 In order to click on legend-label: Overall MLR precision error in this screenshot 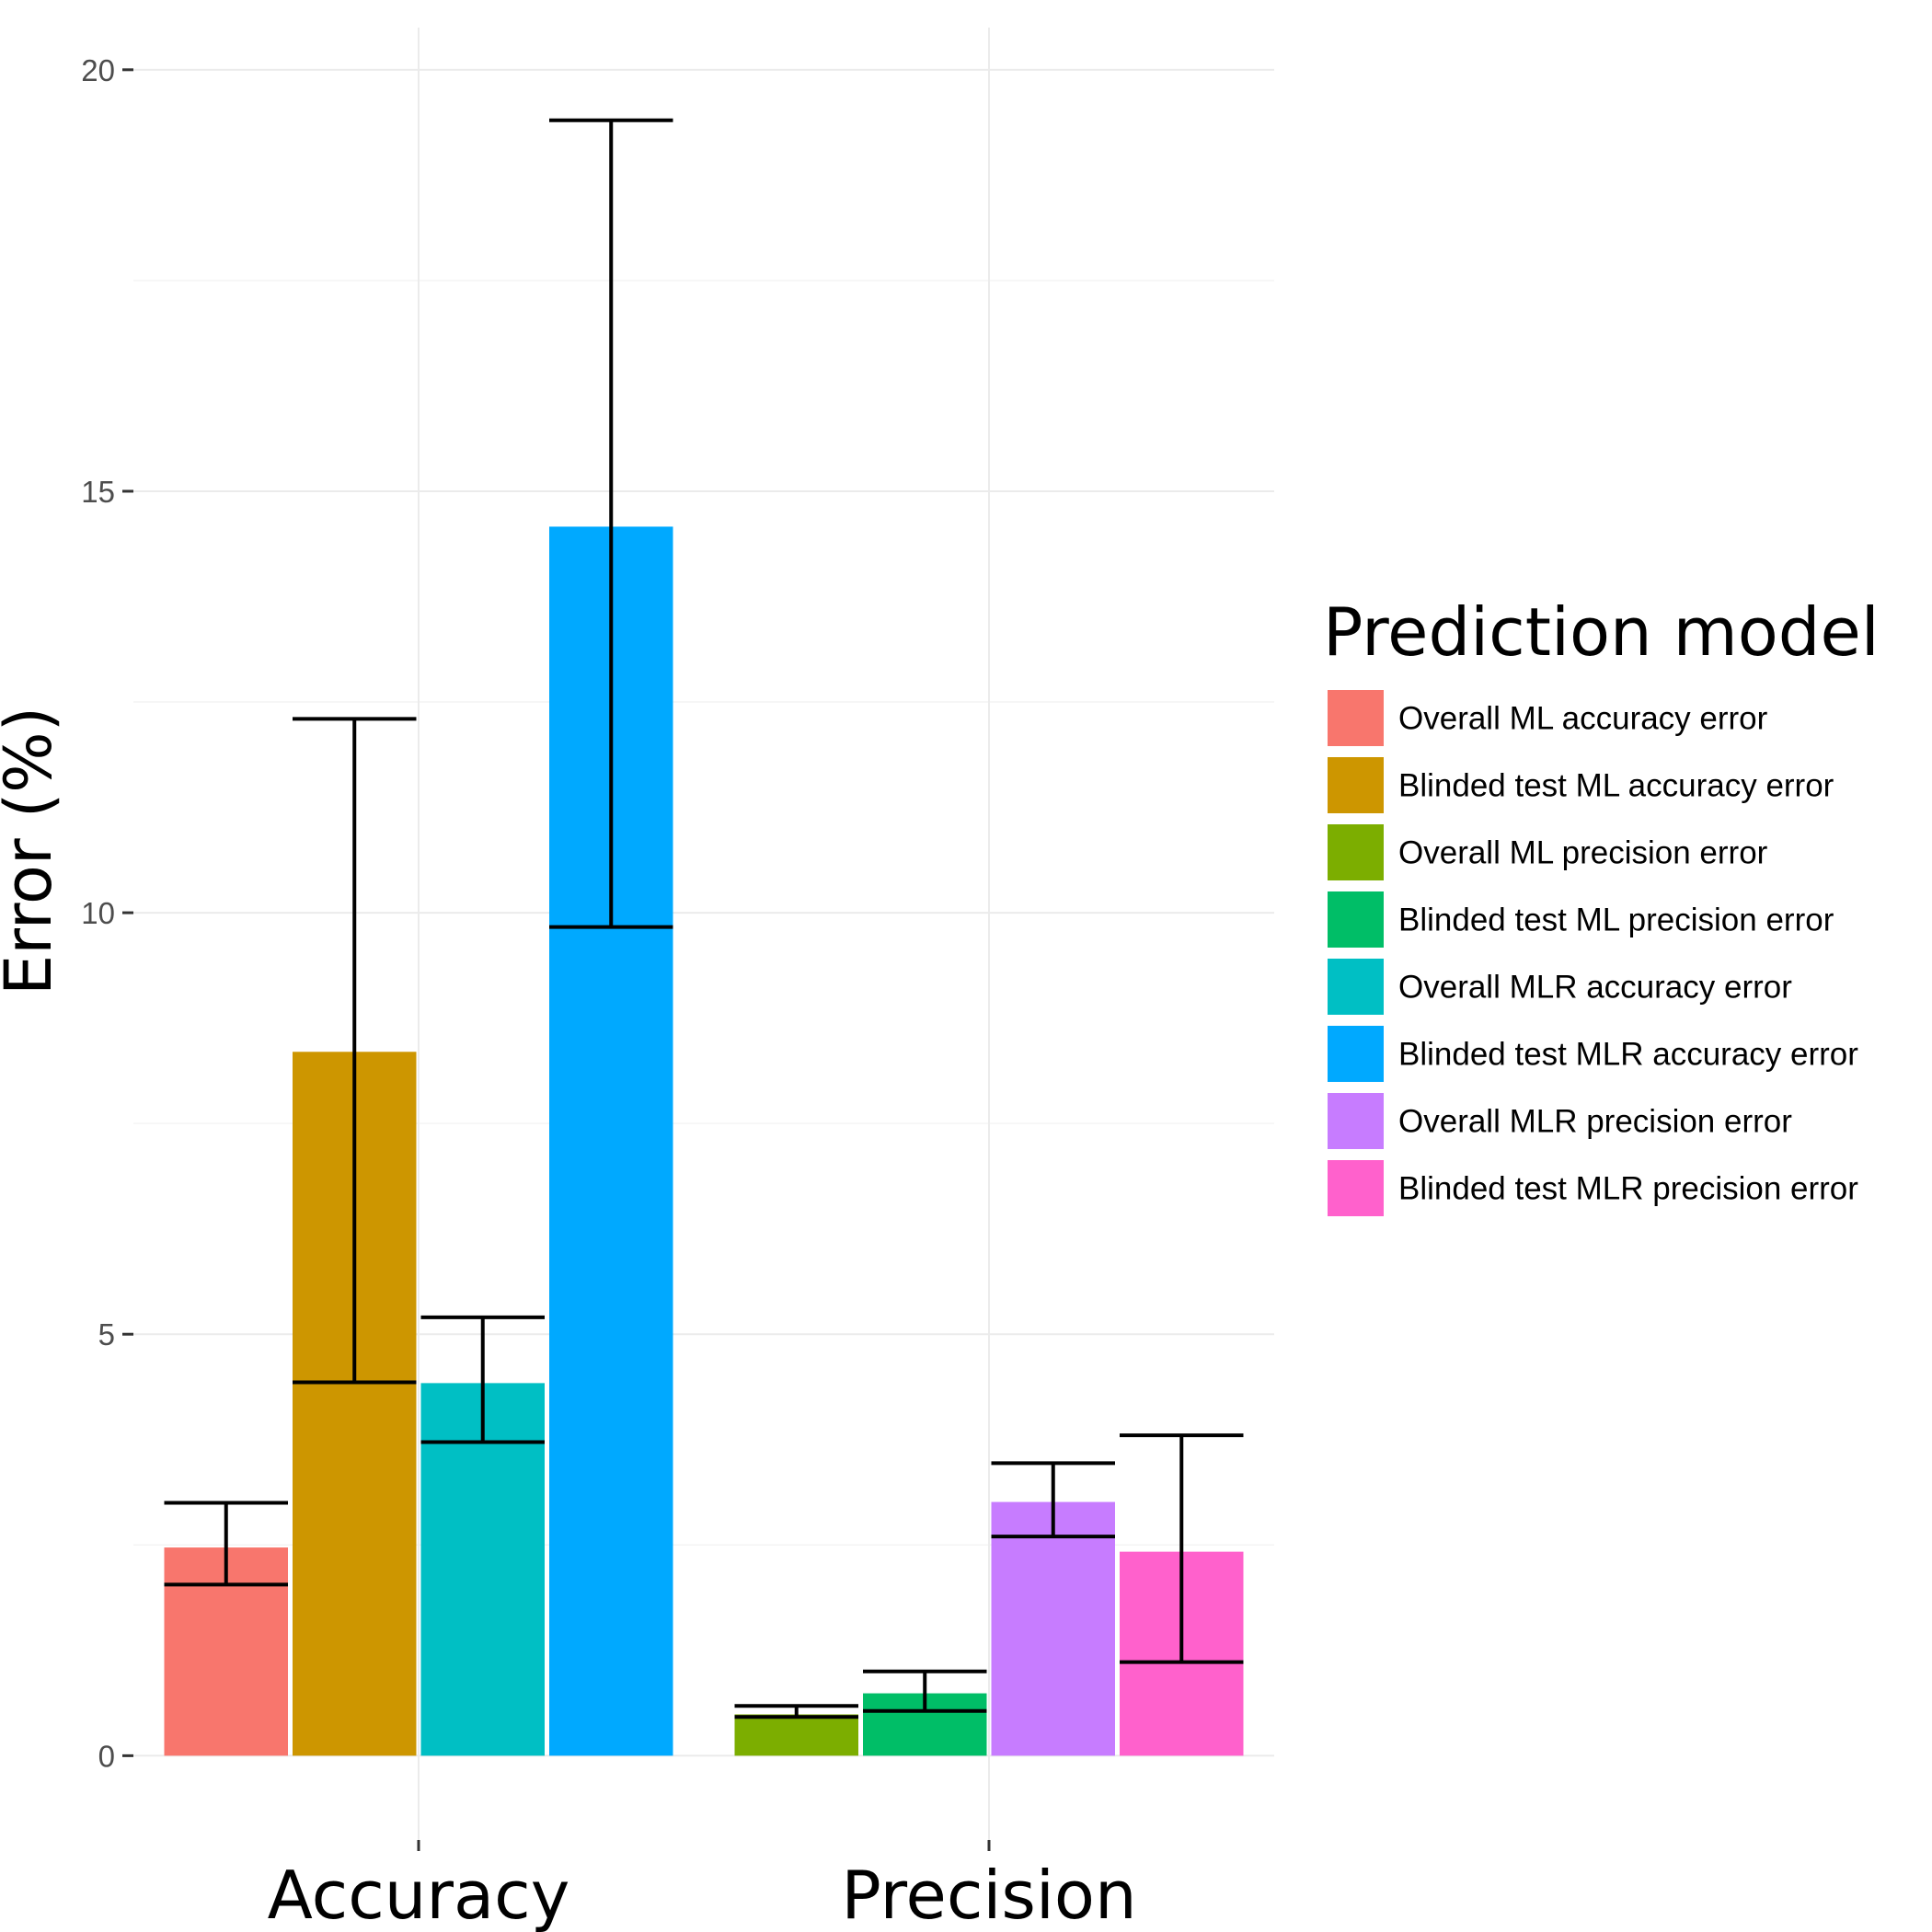, I will do `click(1595, 1122)`.